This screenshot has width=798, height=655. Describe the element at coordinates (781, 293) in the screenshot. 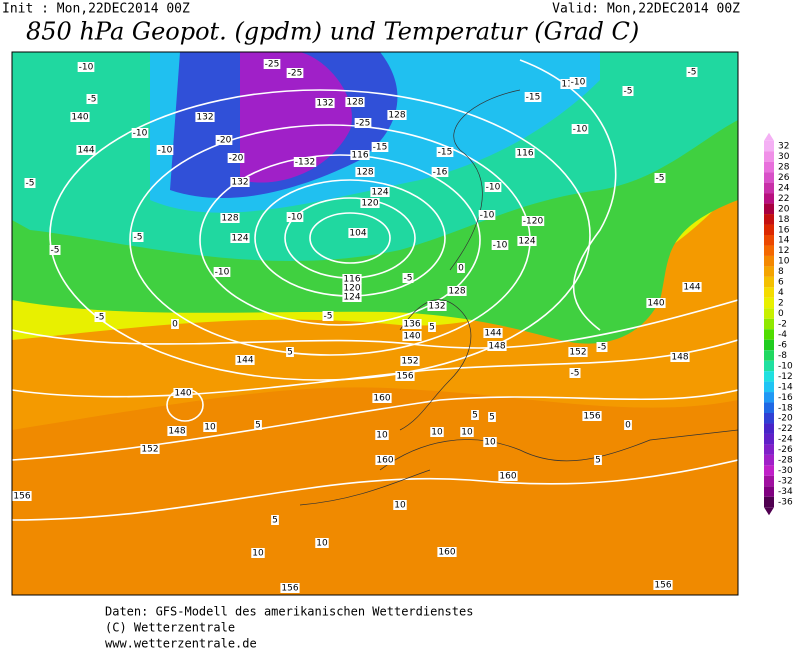

I see `colorbar-label: 4` at that location.